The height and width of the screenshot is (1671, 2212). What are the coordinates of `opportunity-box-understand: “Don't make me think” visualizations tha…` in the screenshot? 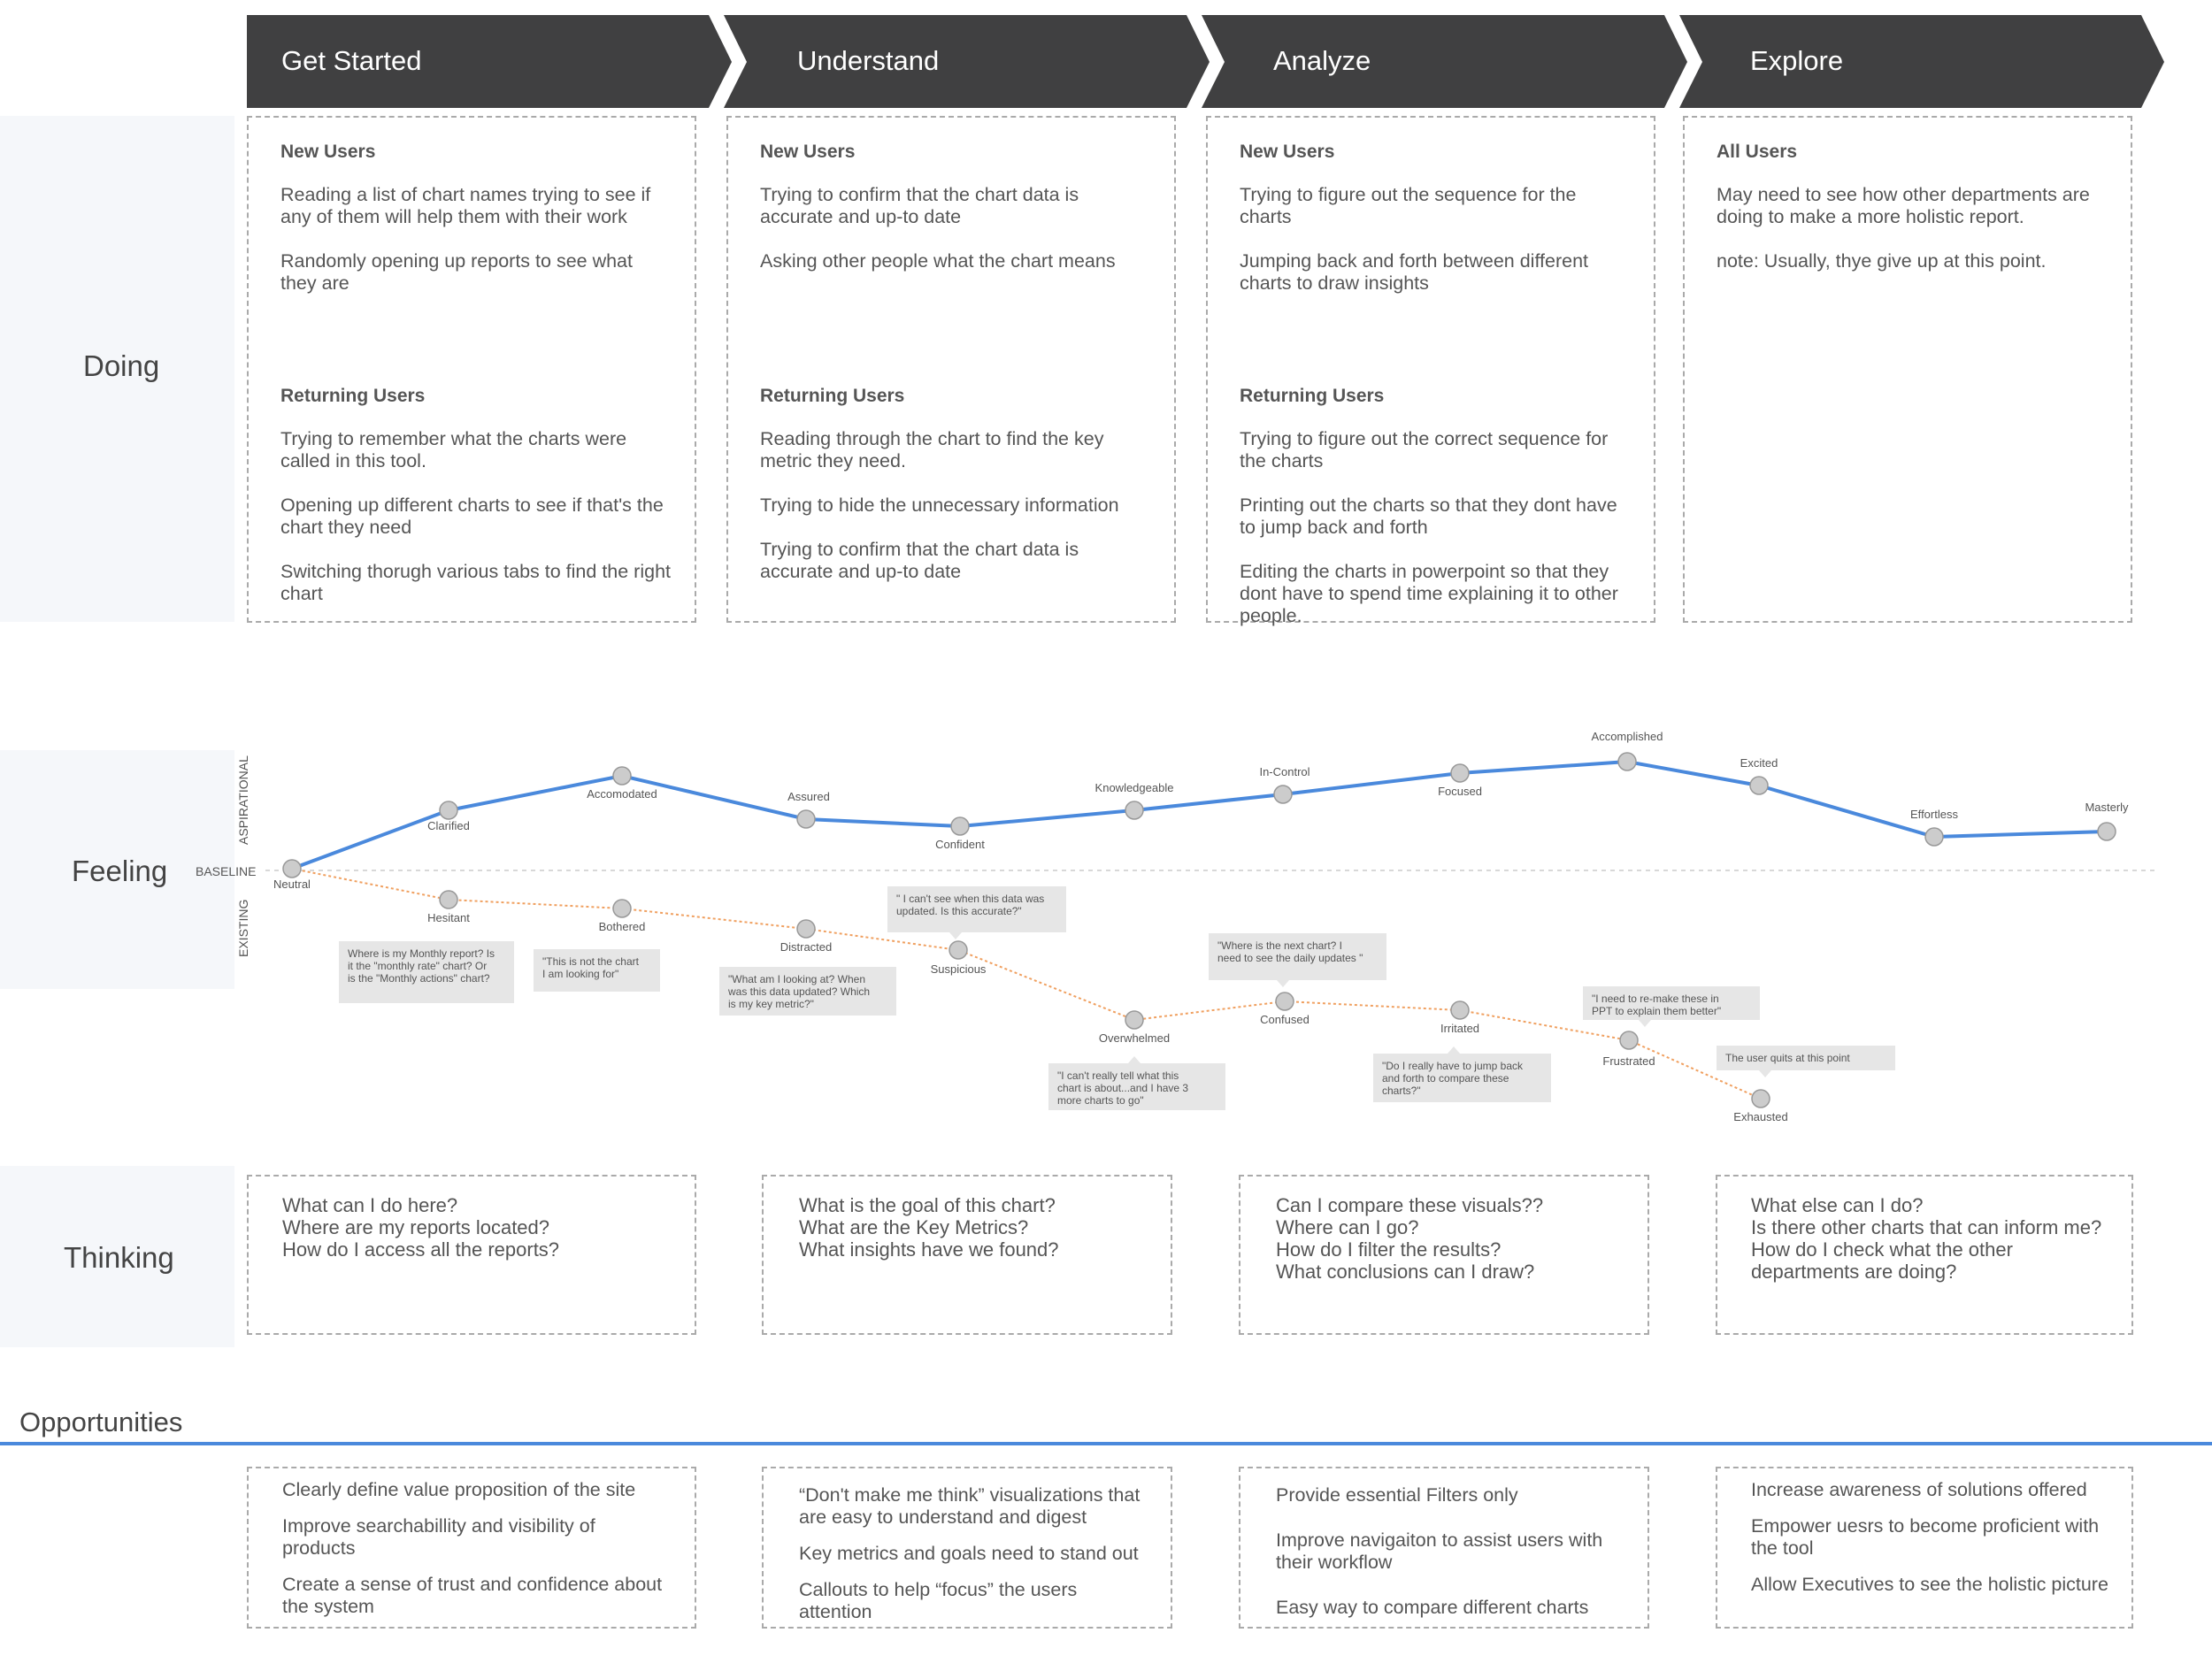 It's located at (967, 1548).